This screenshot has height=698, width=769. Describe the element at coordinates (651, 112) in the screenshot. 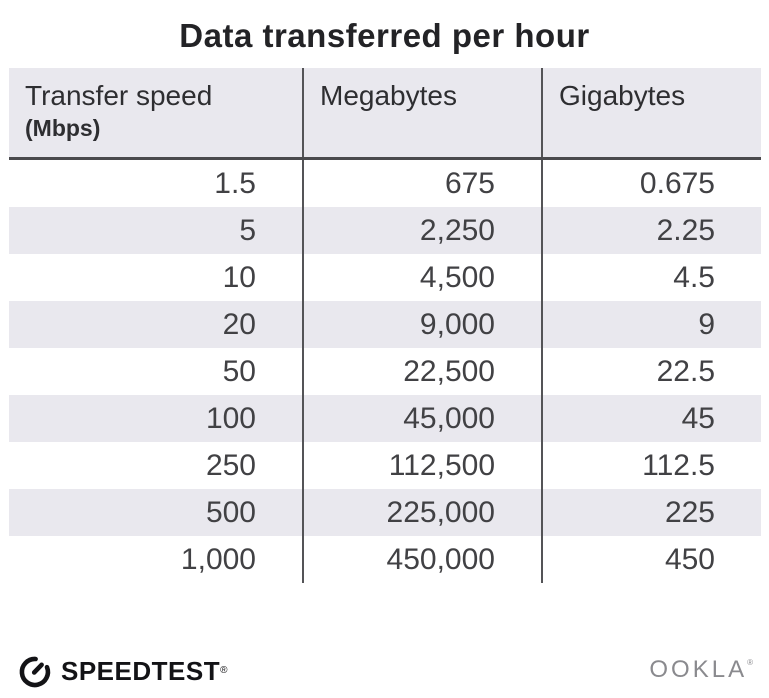

I see `header-gigabytes: Gigabytes` at that location.